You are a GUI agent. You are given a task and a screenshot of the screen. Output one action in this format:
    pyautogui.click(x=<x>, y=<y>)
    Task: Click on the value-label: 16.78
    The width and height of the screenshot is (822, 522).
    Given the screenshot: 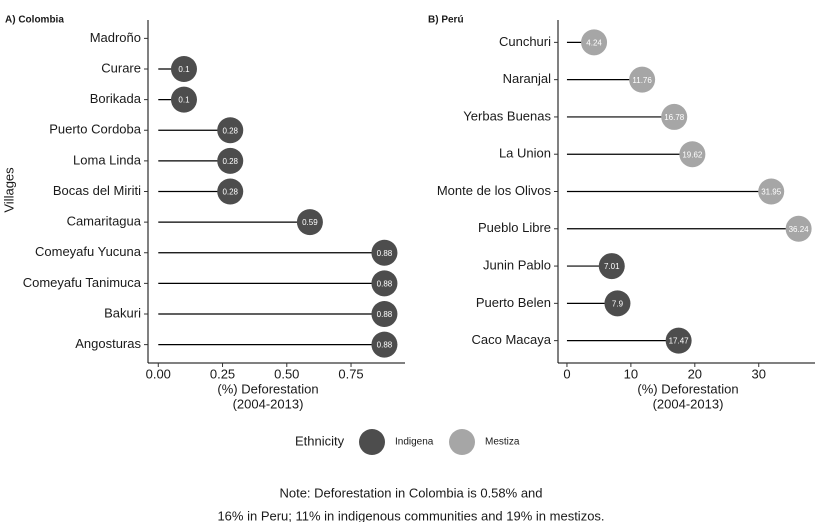 What is the action you would take?
    pyautogui.click(x=674, y=117)
    